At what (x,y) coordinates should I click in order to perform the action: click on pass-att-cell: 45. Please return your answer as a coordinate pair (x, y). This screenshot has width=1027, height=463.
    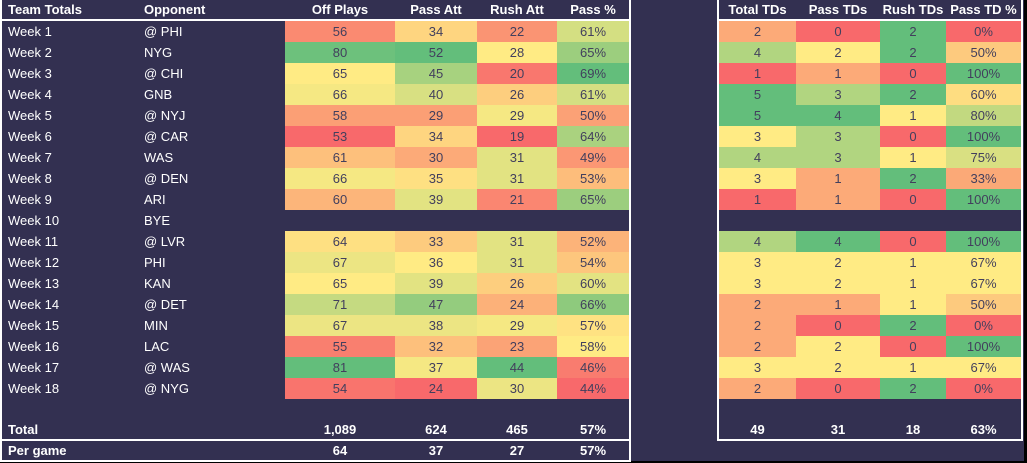
    Looking at the image, I should click on (436, 73).